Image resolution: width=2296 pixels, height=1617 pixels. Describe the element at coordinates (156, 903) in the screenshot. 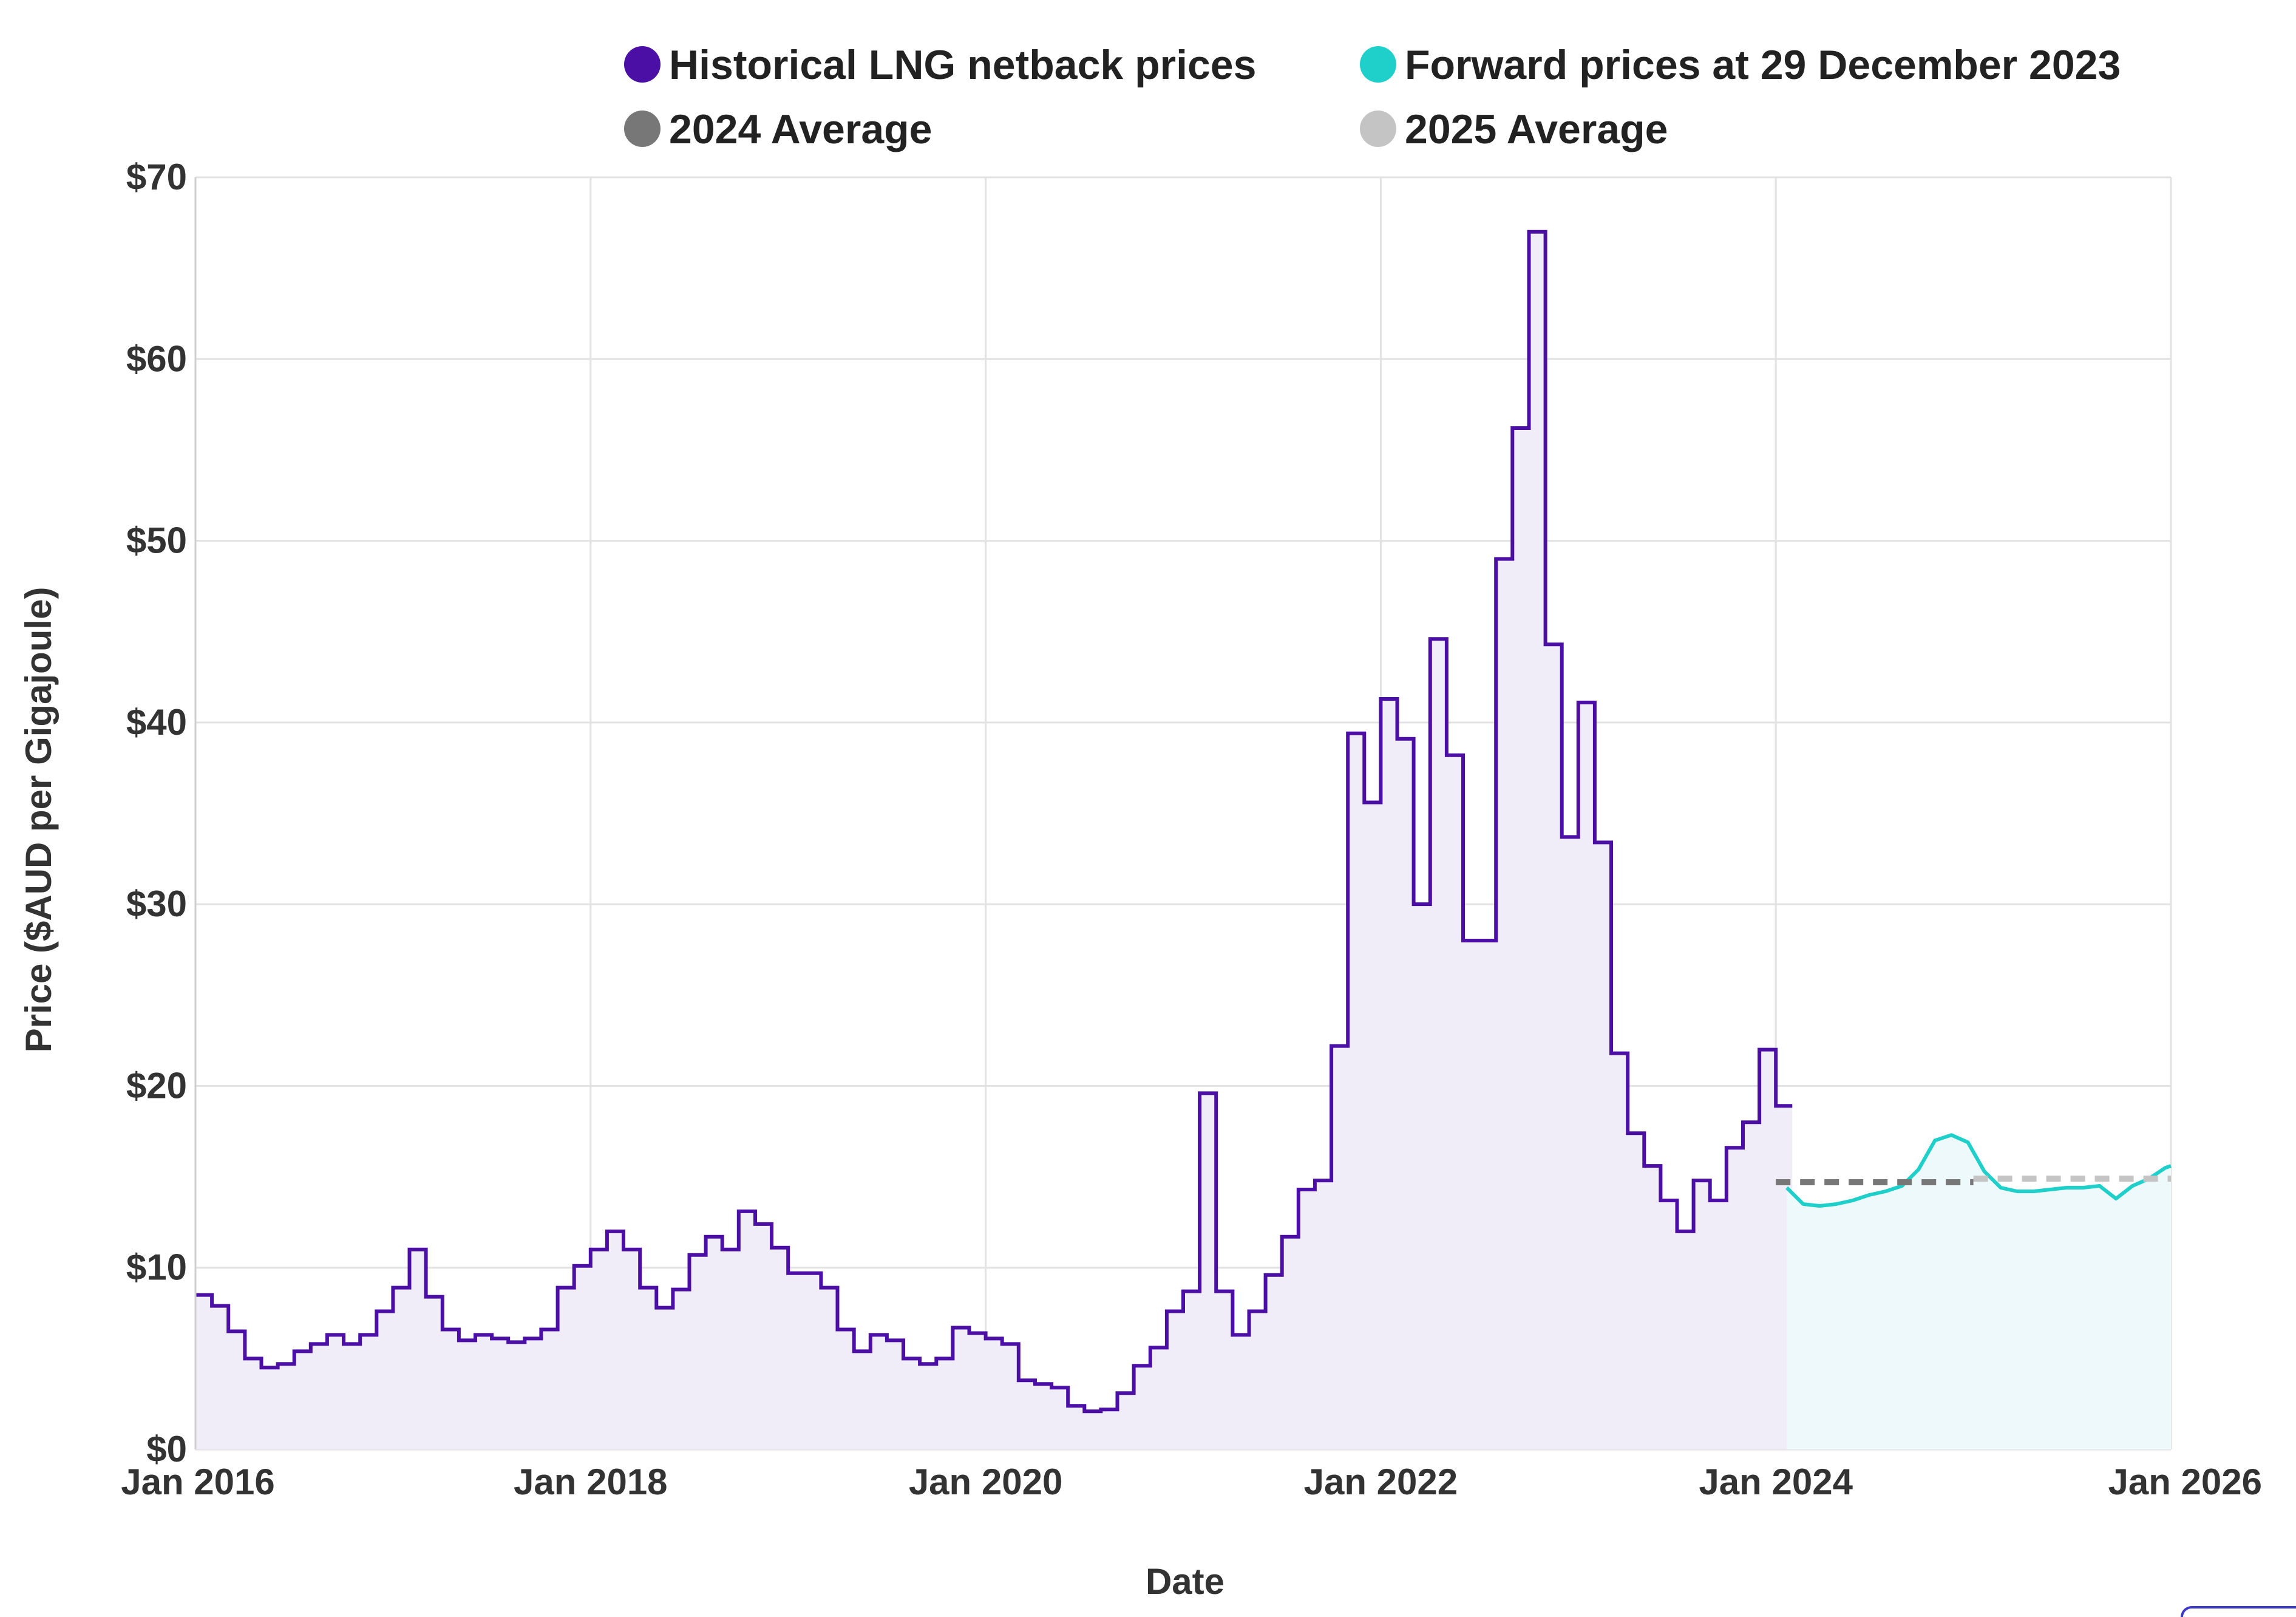

I see `y-tick-label: $30` at that location.